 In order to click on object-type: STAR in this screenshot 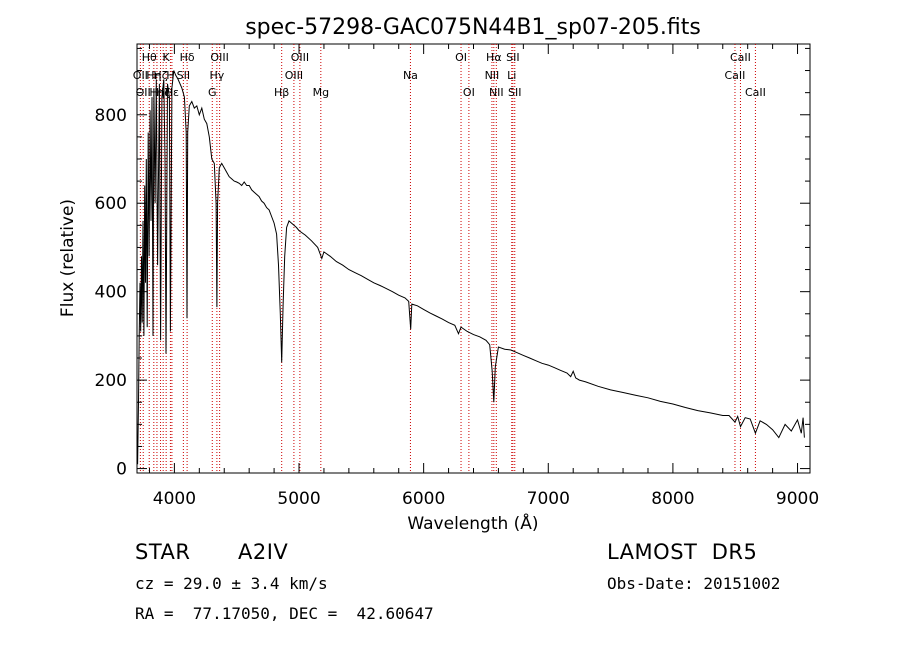, I will do `click(163, 552)`.